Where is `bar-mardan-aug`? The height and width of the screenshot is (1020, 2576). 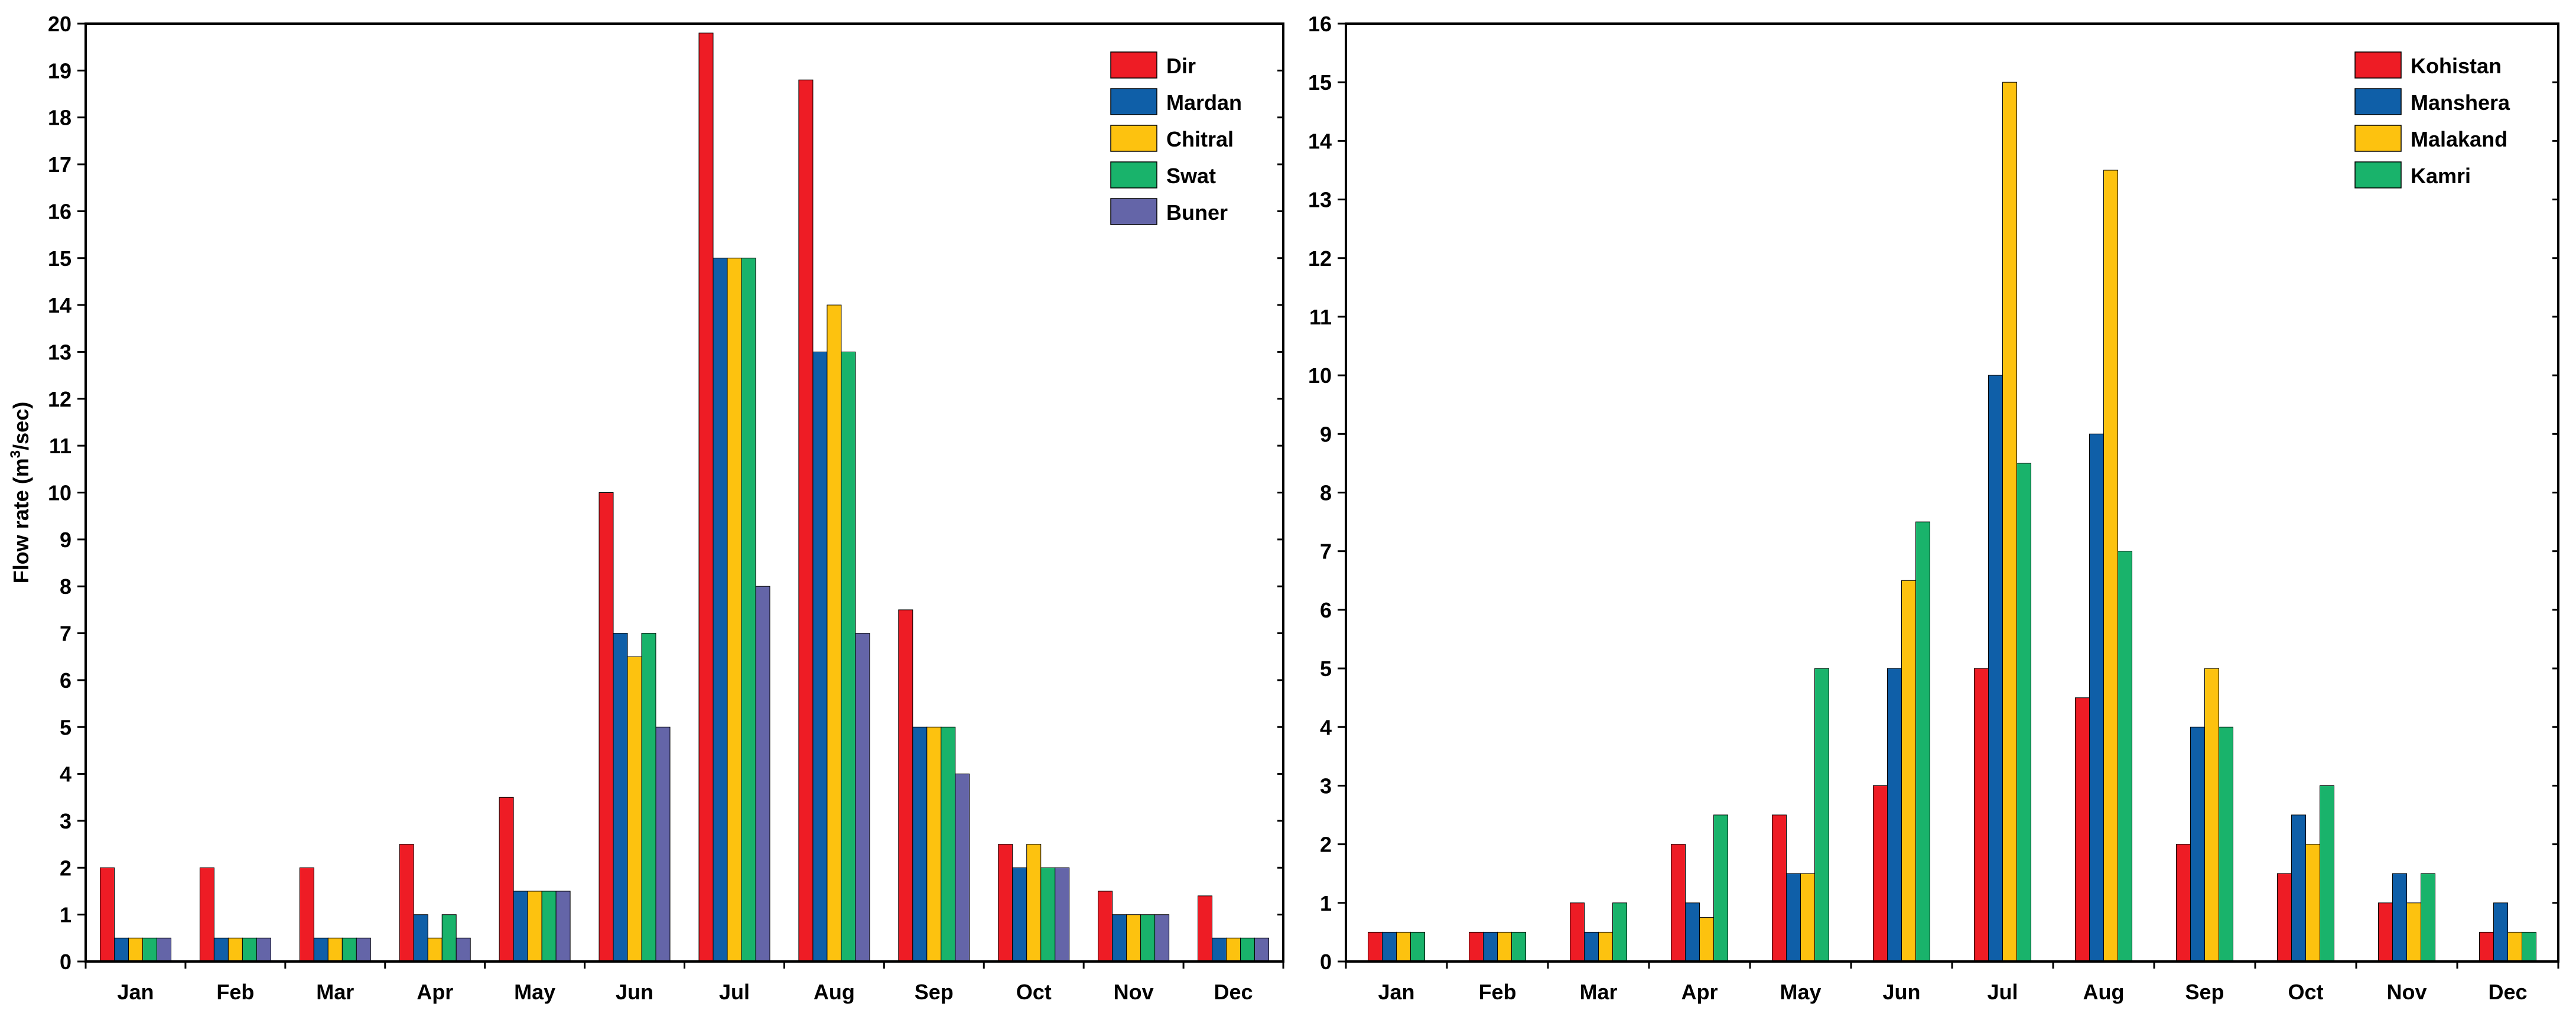 bar-mardan-aug is located at coordinates (820, 657).